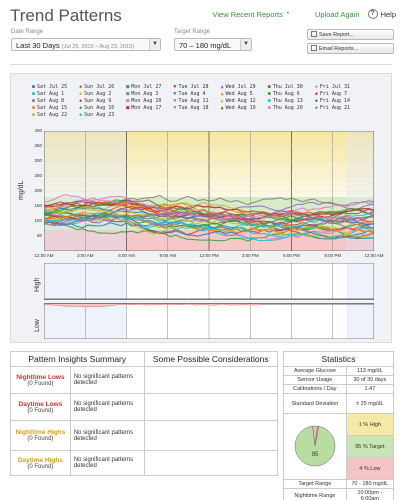  I want to click on legend-item: ■ Mon Aug 10, so click(149, 101).